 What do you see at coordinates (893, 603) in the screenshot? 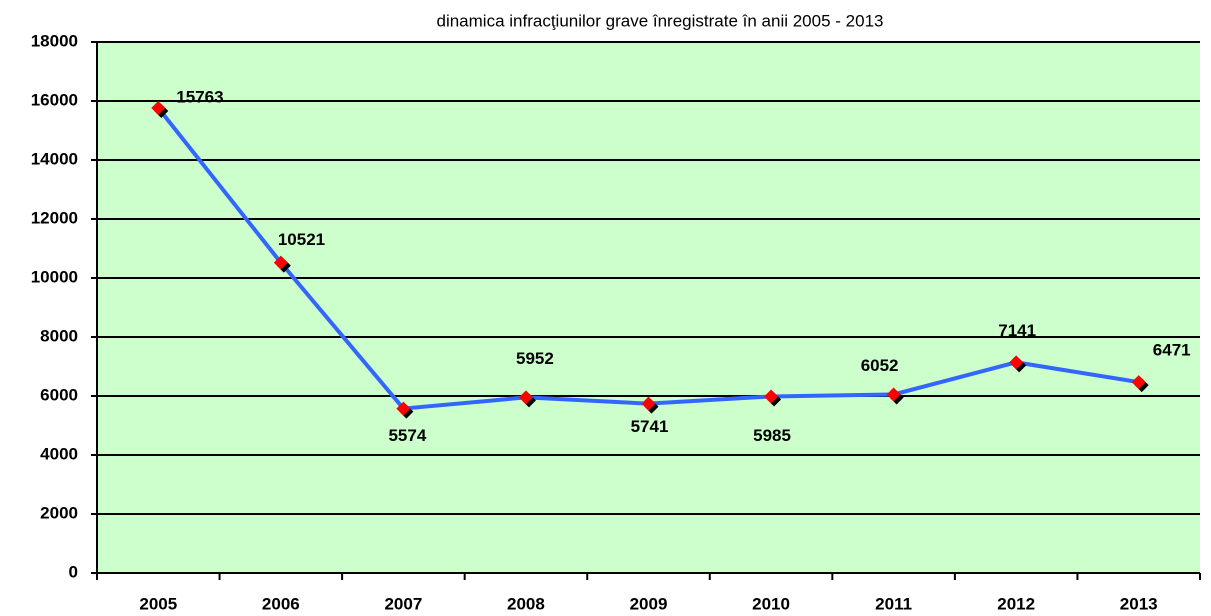
I see `x-tick-label: 2011` at bounding box center [893, 603].